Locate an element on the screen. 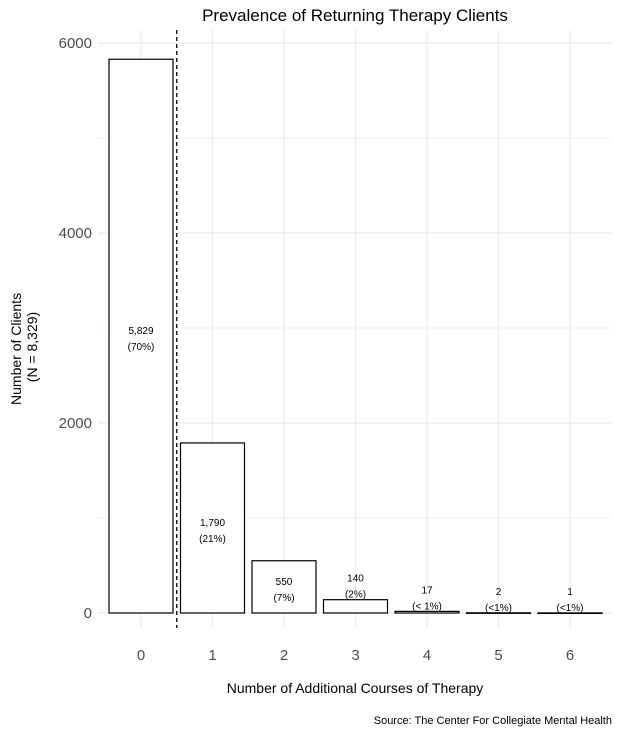 The image size is (620, 734). bar-count-label: 1,790 is located at coordinates (212, 523).